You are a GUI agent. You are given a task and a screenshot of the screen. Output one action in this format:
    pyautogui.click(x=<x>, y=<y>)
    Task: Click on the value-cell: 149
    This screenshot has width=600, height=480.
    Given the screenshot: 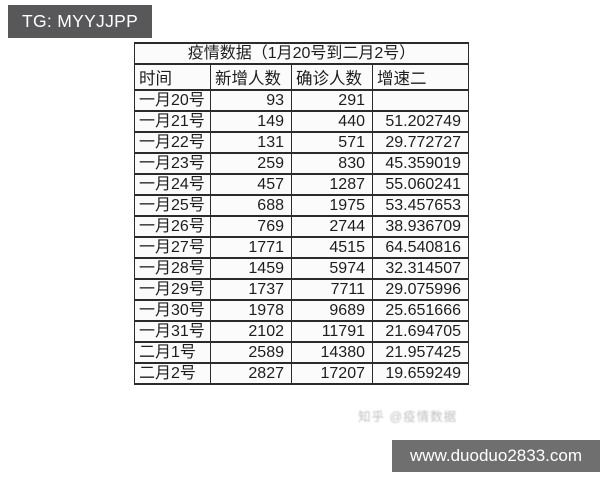 What is the action you would take?
    pyautogui.click(x=251, y=121)
    